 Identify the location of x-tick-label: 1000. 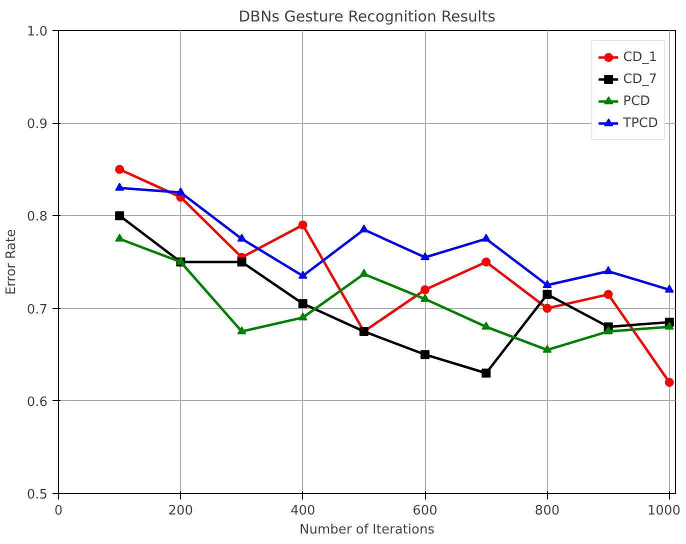
(664, 511).